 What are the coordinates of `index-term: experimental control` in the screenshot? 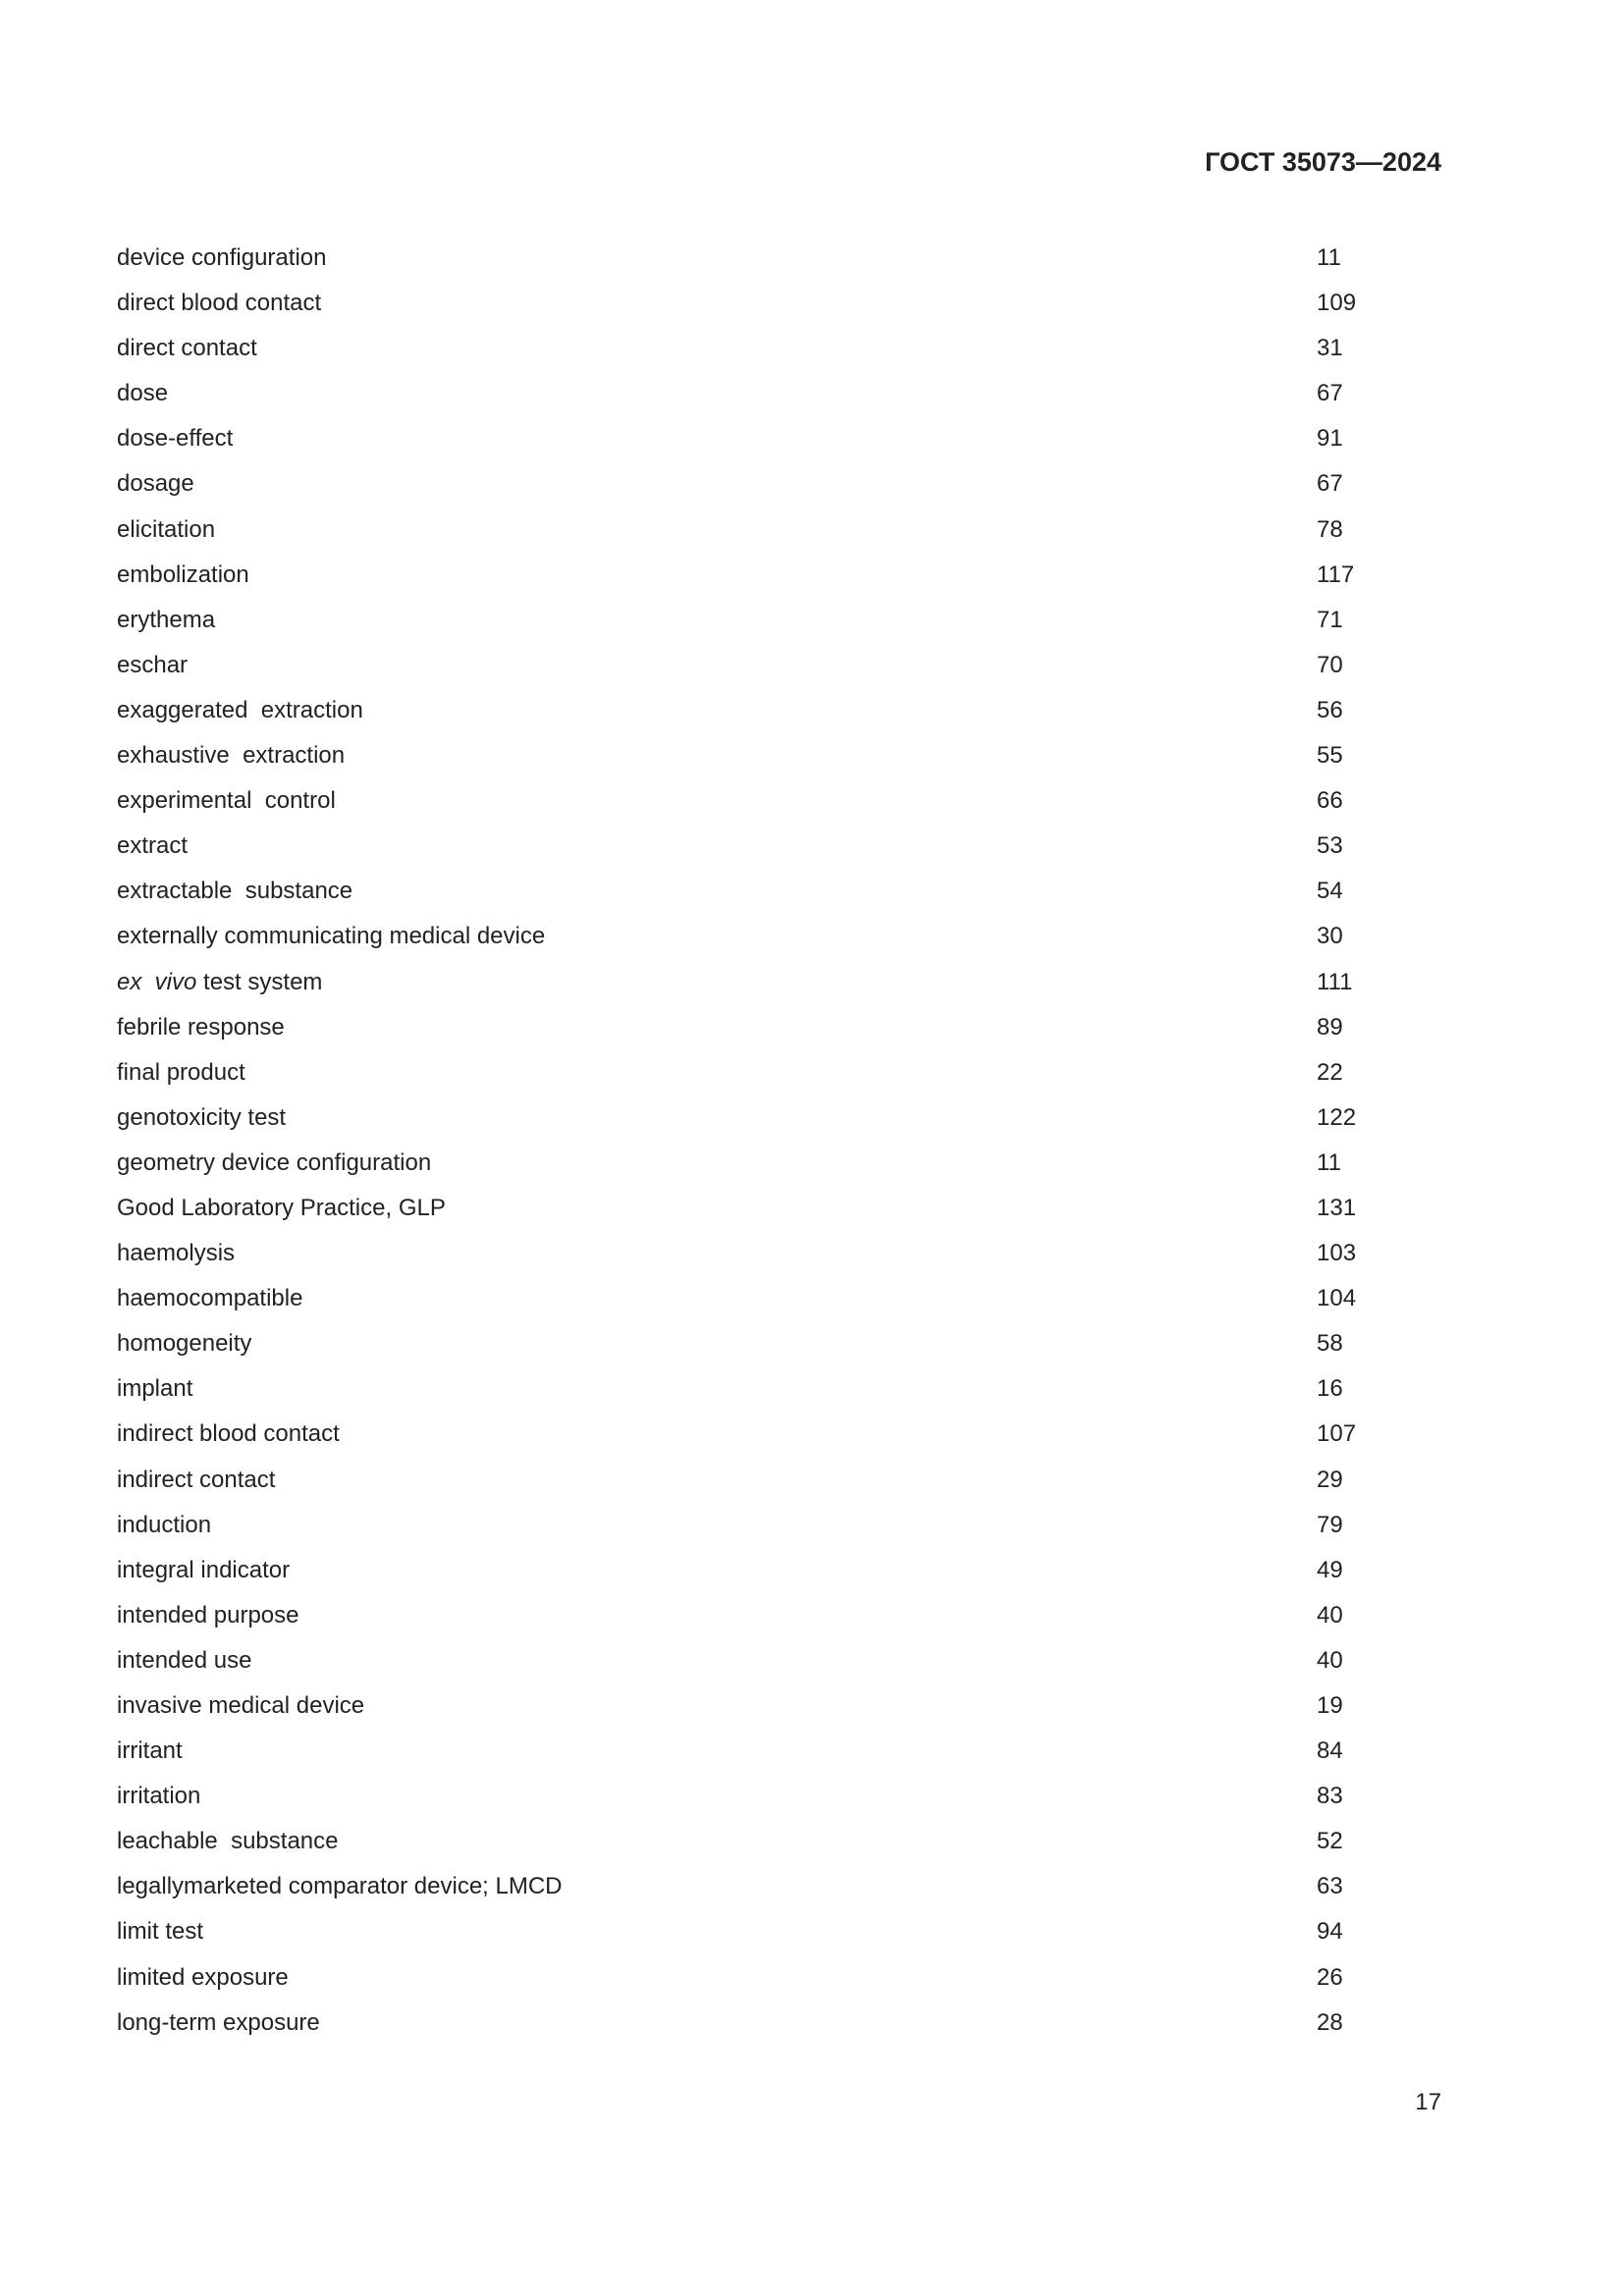 It's located at (226, 801).